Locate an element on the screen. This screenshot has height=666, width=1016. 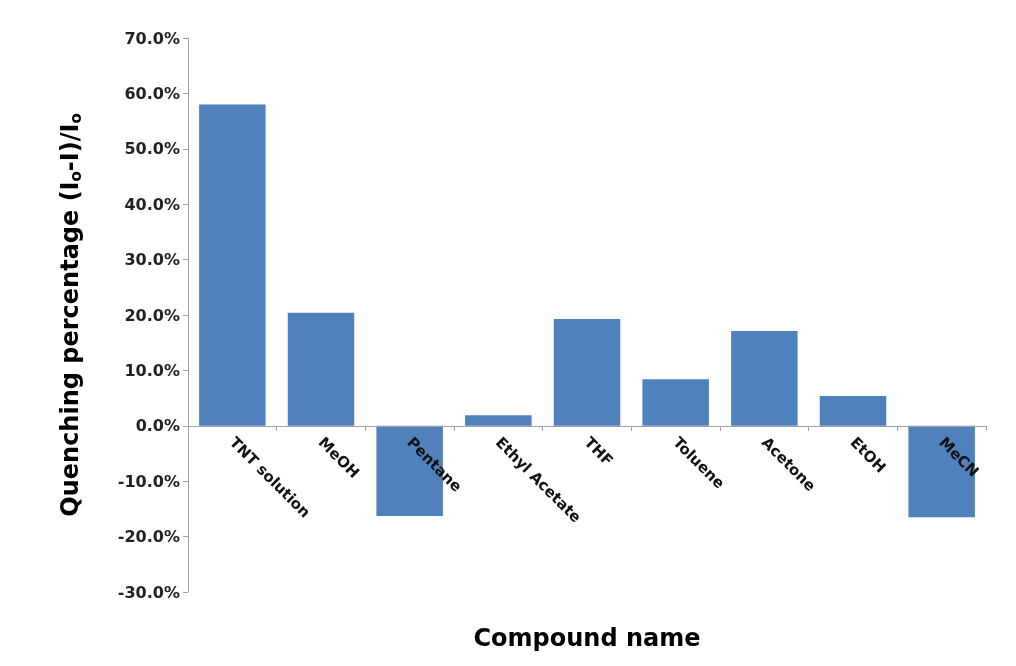
y-tick-label: 70.0% is located at coordinates (152, 38).